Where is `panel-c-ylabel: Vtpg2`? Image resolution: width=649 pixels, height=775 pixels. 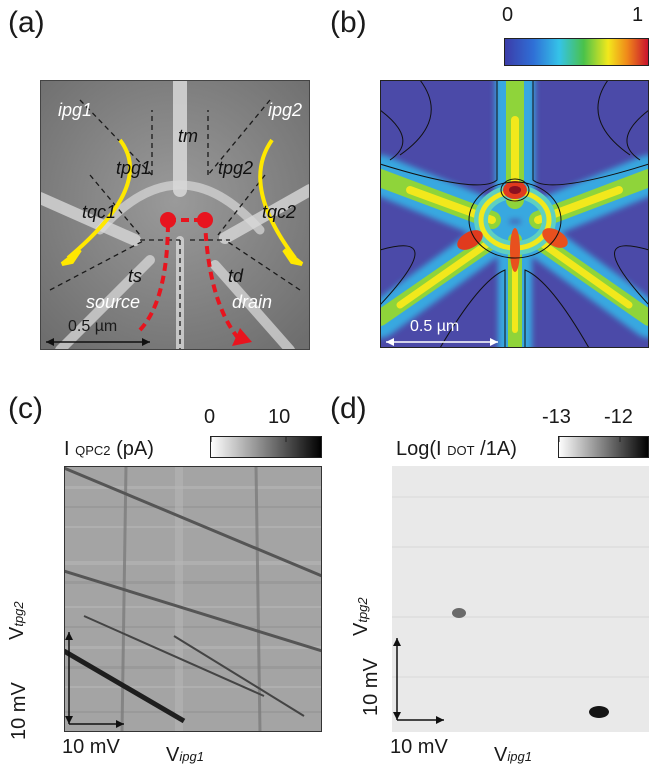
panel-c-ylabel: Vtpg2 is located at coordinates (17, 620).